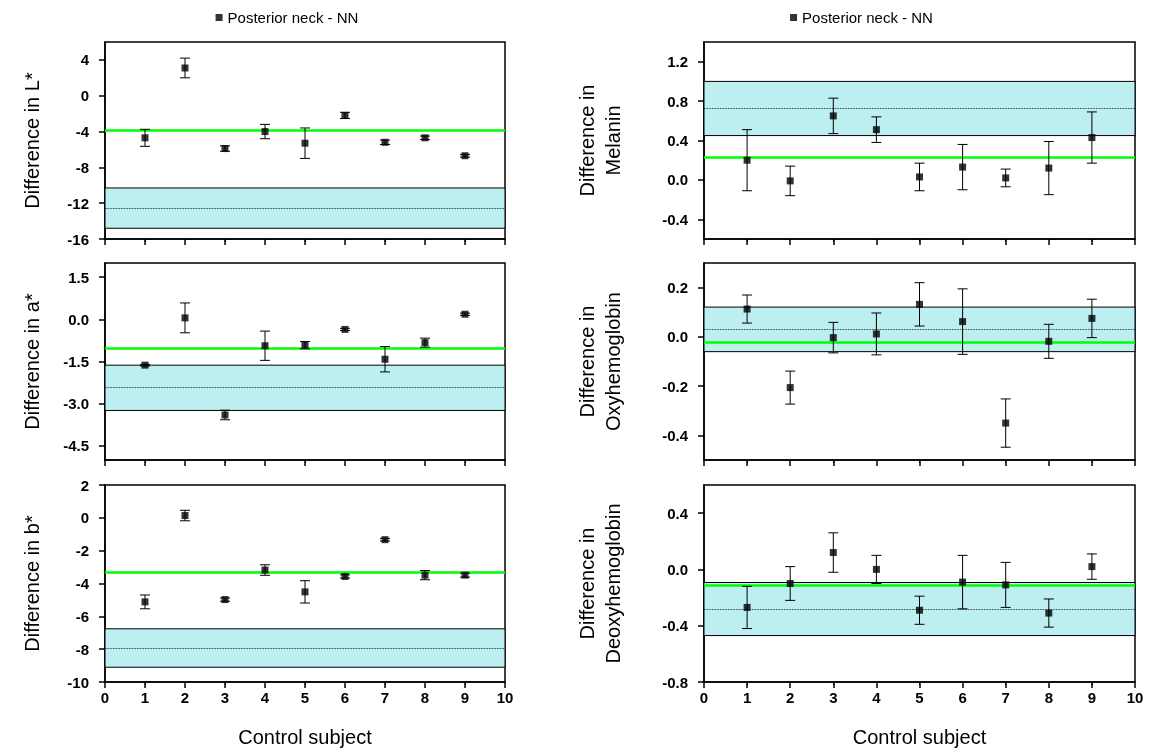  I want to click on y-axis-title: Difference in Melanin, so click(600, 140).